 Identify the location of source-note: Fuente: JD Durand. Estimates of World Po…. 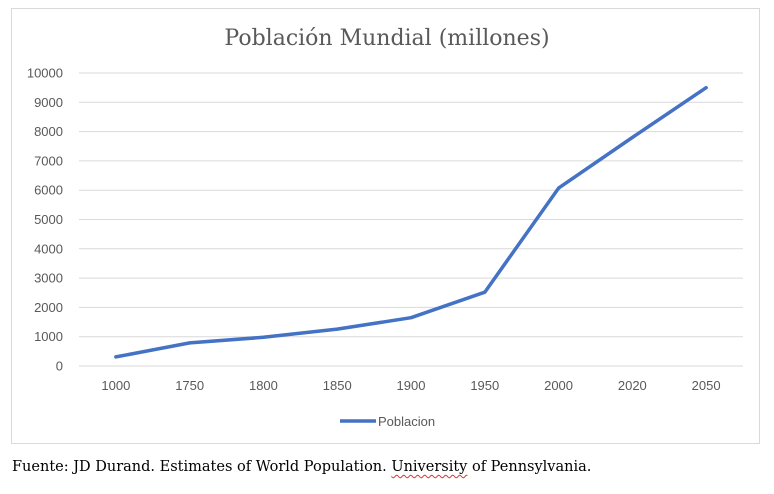
(301, 467).